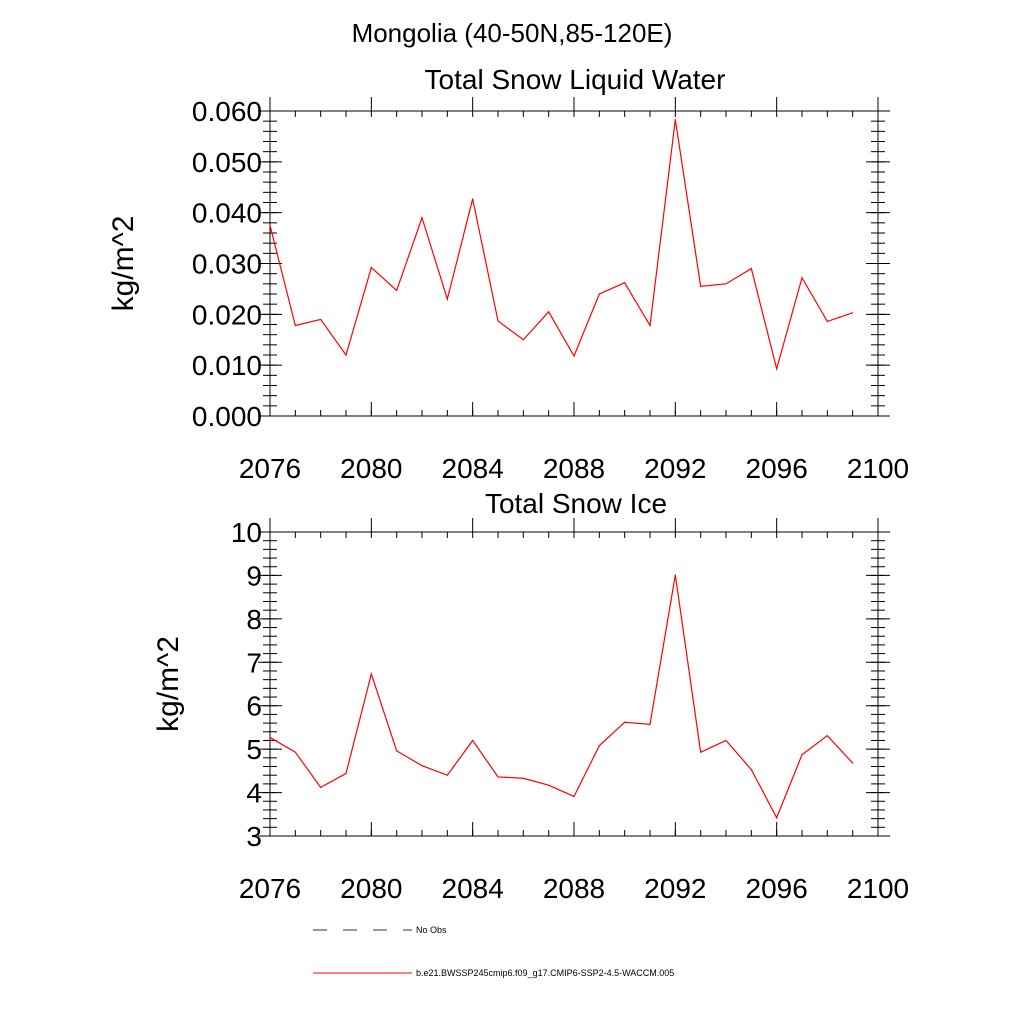 The width and height of the screenshot is (1024, 1024). I want to click on ytick-label: 7, so click(254, 662).